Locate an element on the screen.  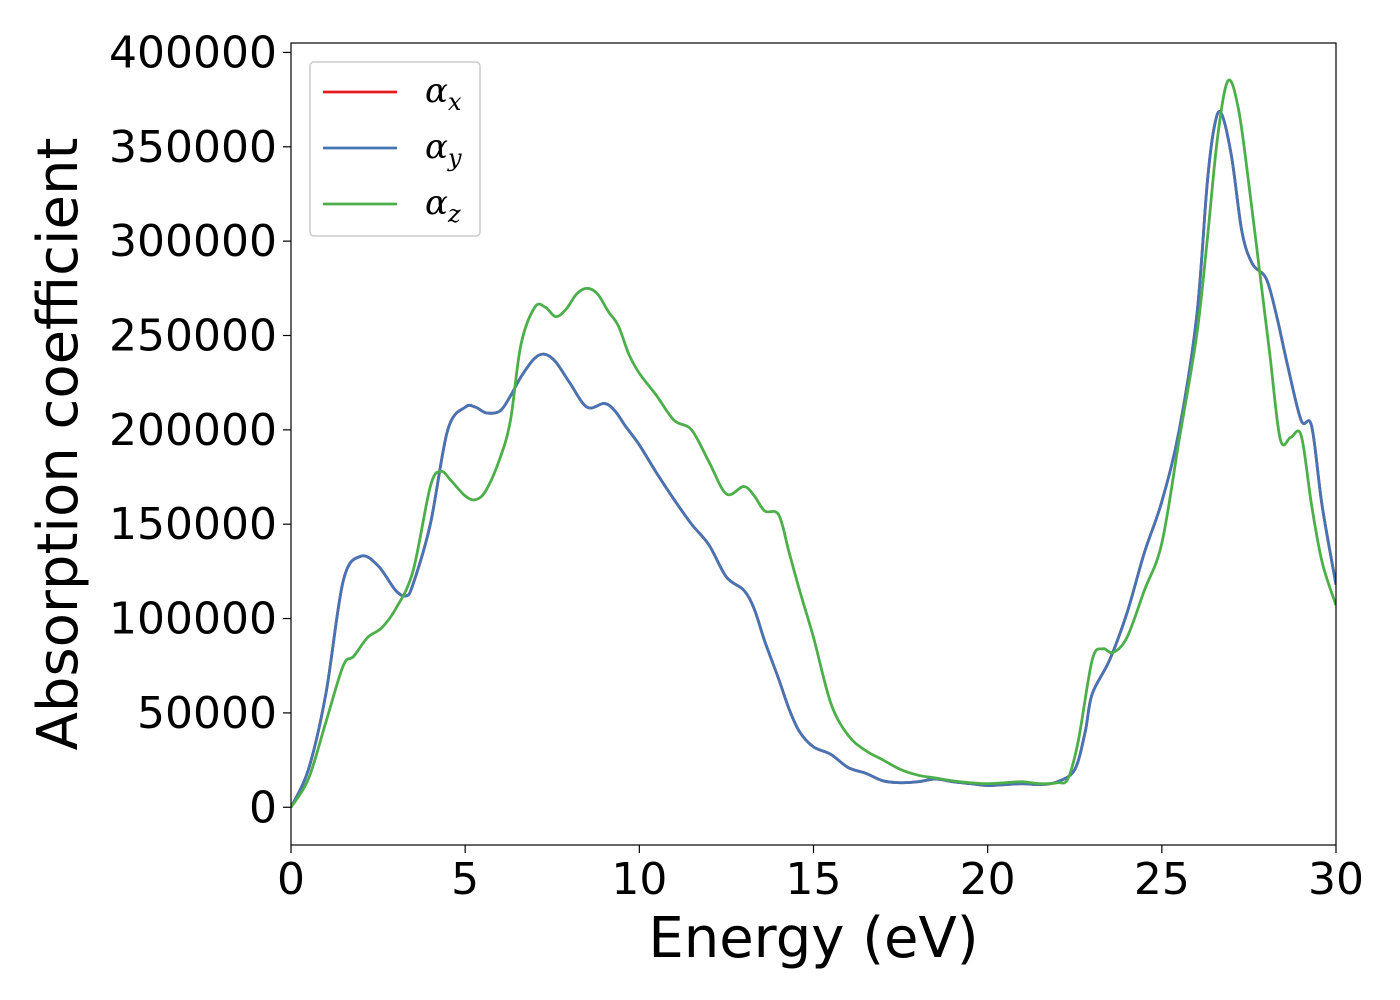
x-axis: 0 5 10 15 20 25 30 is located at coordinates (820, 875).